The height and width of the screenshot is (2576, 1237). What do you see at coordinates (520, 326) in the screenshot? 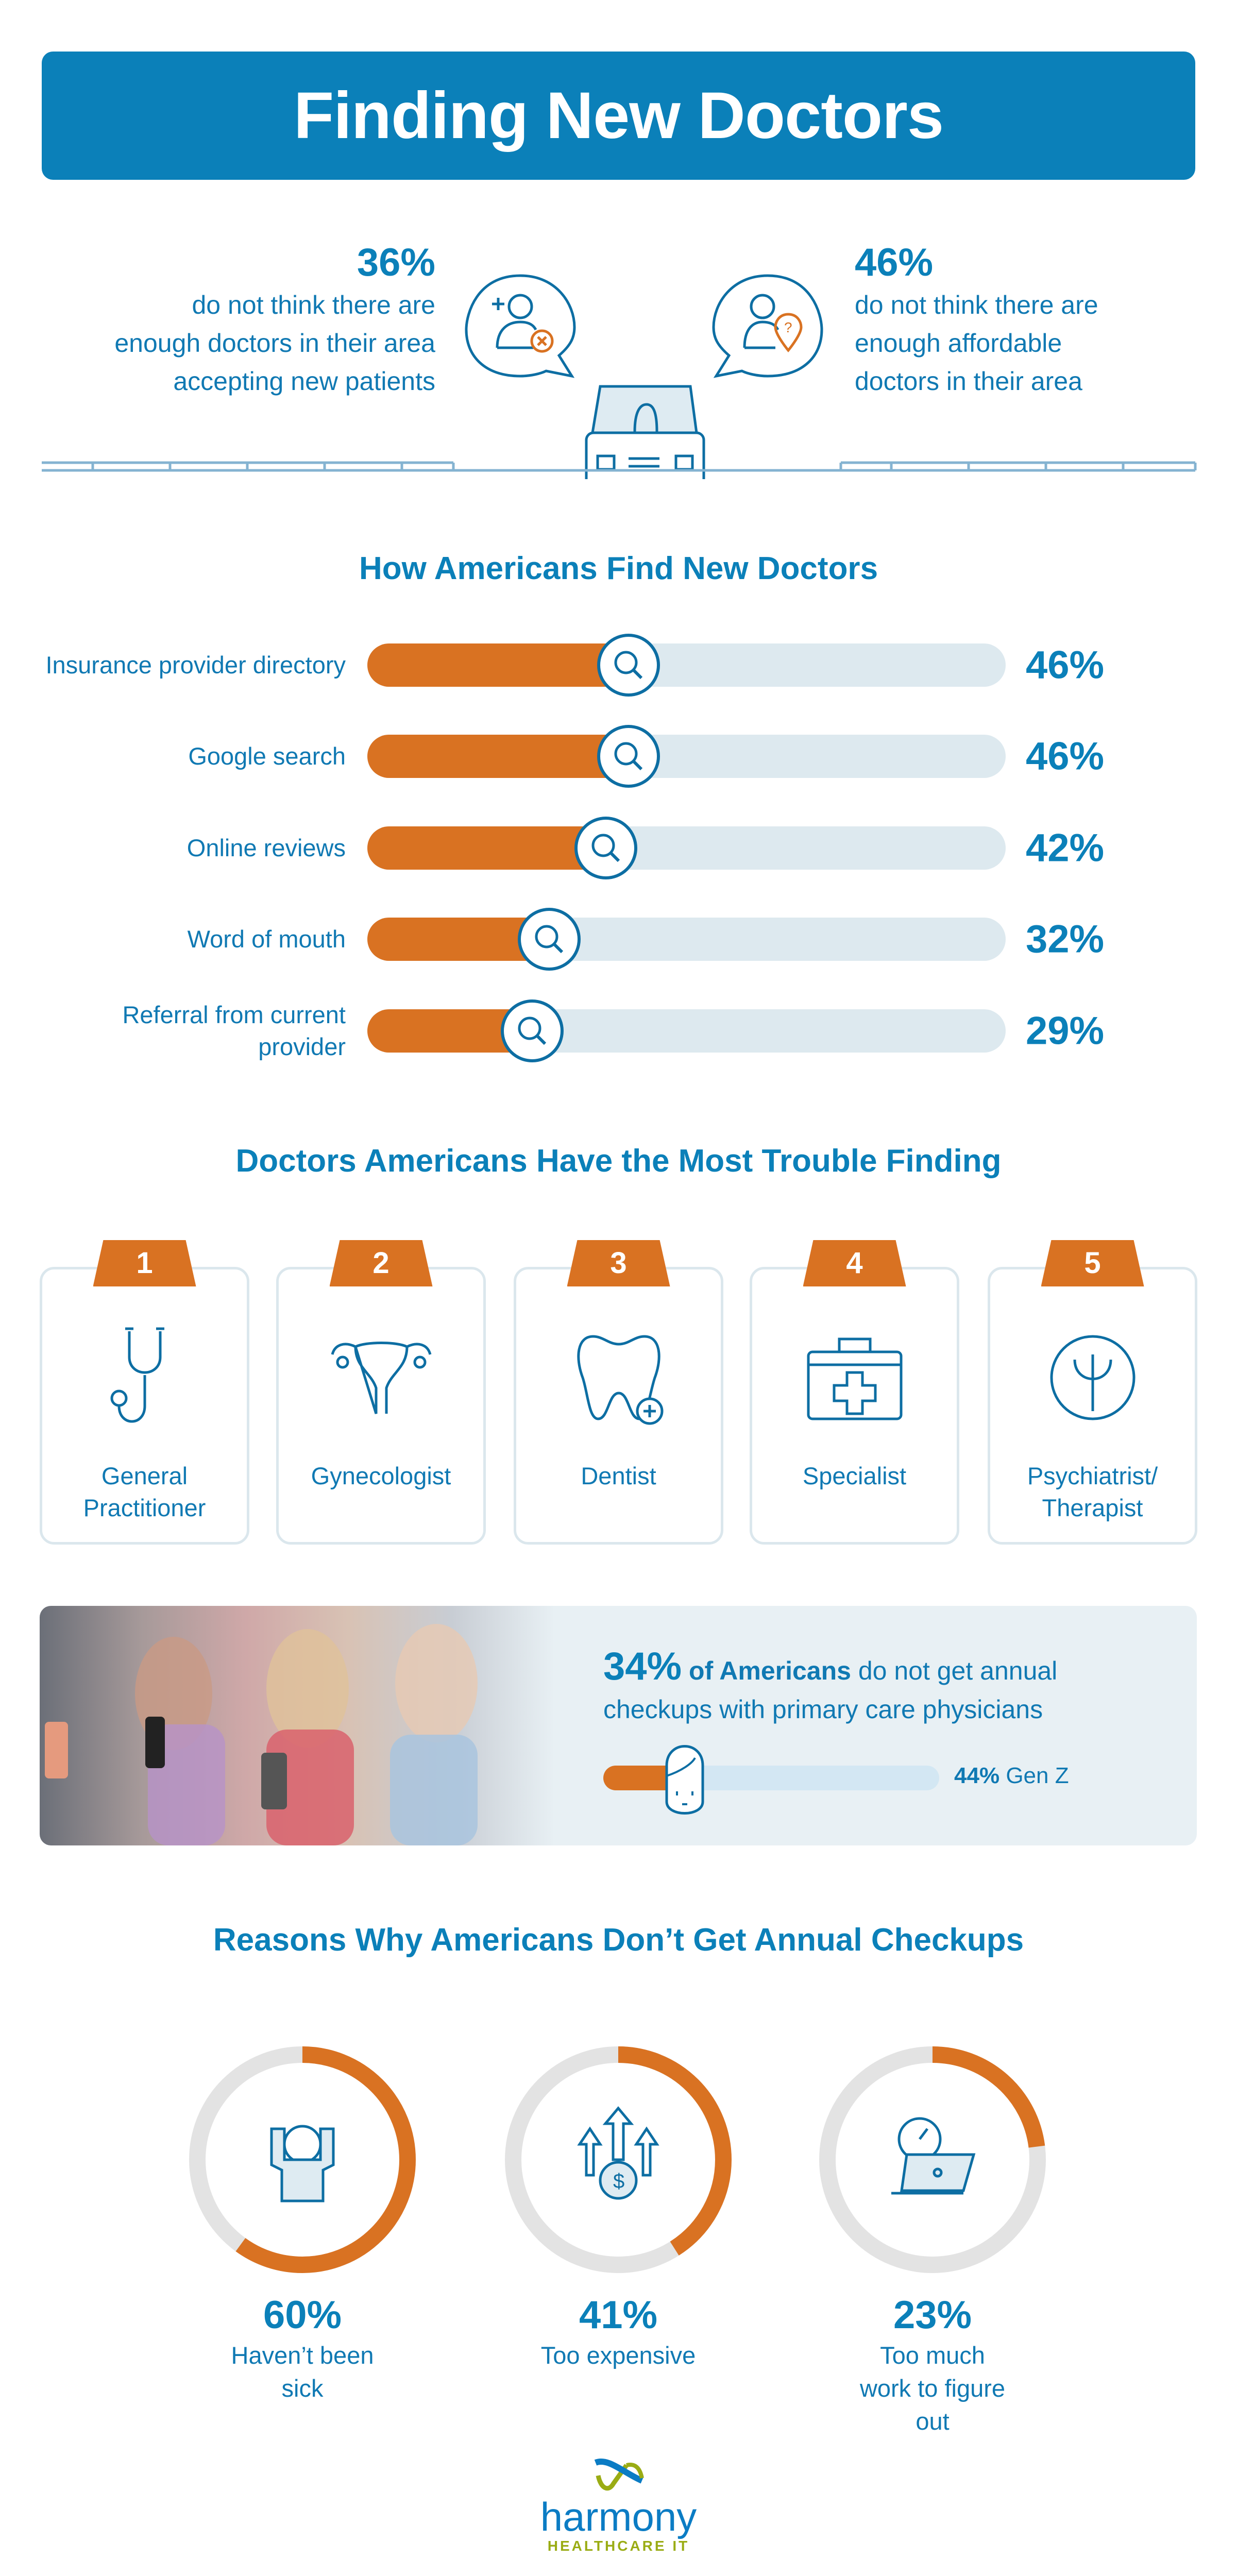
I see `speech-bubble-no-patients-icon` at bounding box center [520, 326].